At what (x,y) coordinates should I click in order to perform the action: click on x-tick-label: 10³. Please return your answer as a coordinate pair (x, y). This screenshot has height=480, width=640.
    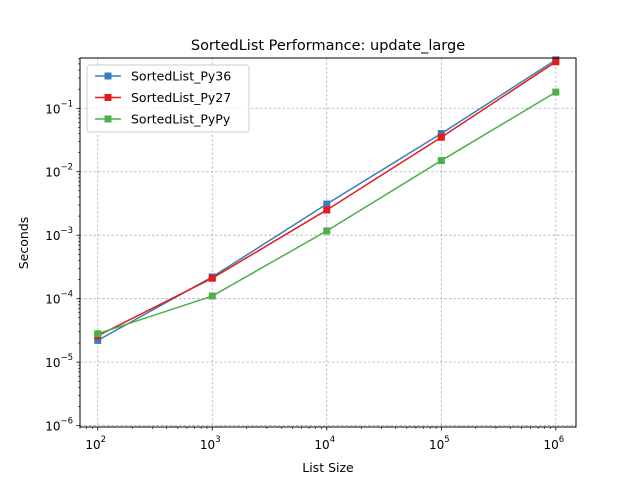
    Looking at the image, I should click on (210, 443).